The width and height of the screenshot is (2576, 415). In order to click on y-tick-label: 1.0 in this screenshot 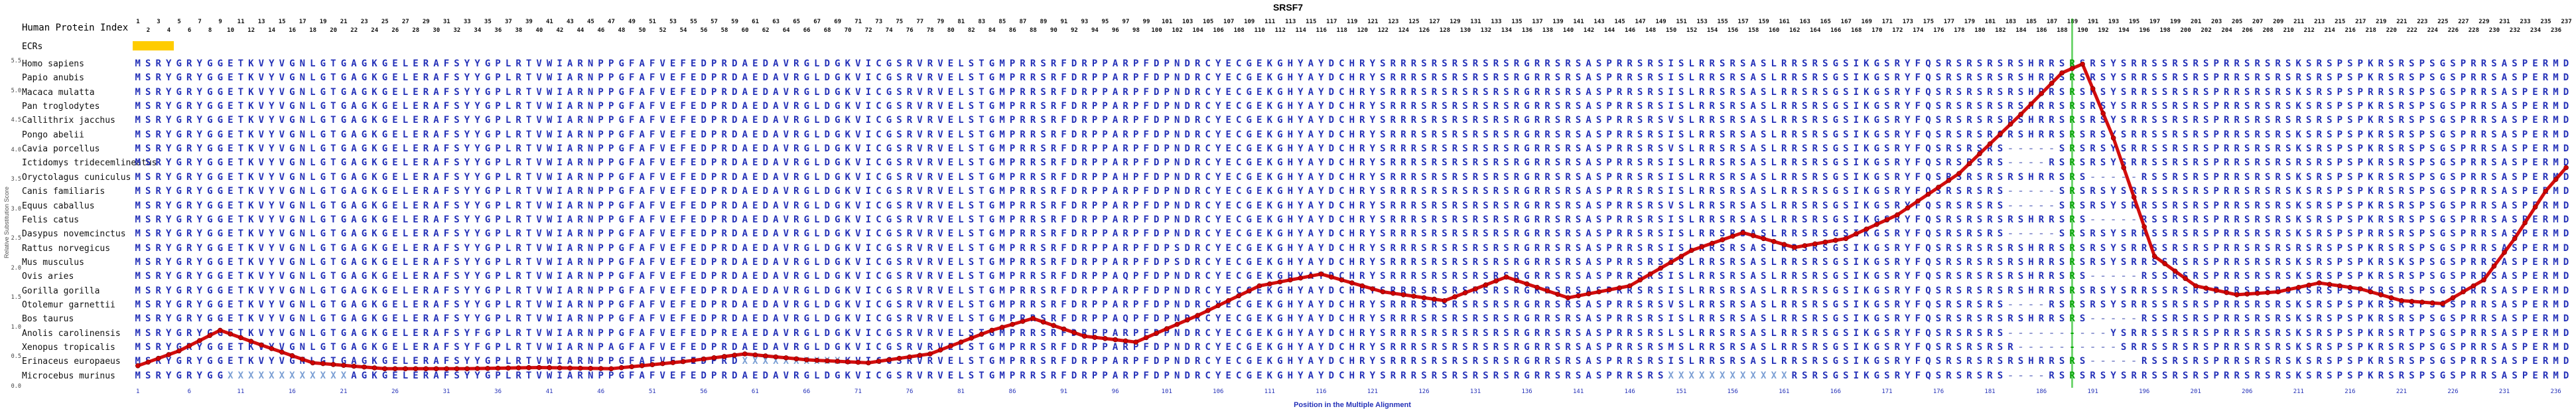, I will do `click(16, 327)`.